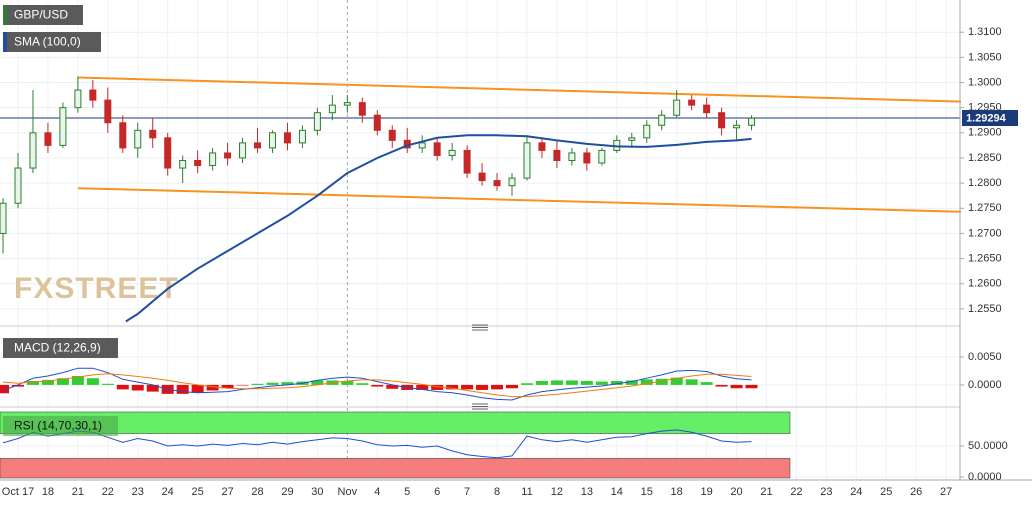 The height and width of the screenshot is (505, 1032). I want to click on last-price-box, so click(990, 118).